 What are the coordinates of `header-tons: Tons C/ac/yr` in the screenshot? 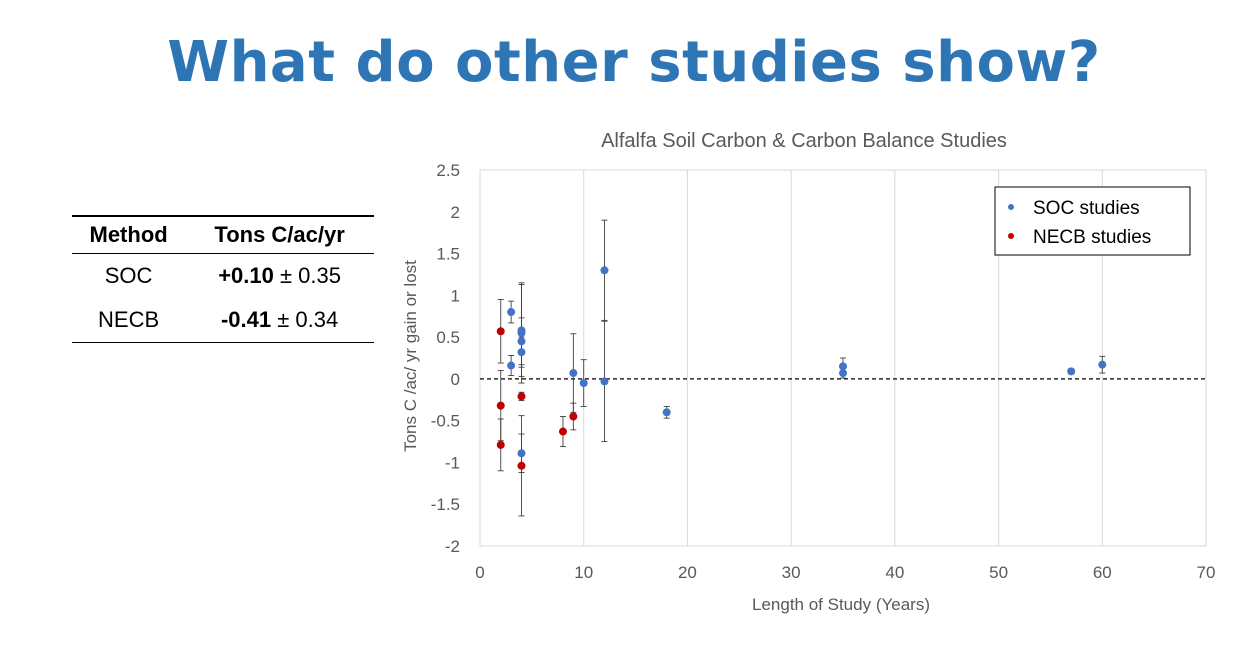 It's located at (279, 234).